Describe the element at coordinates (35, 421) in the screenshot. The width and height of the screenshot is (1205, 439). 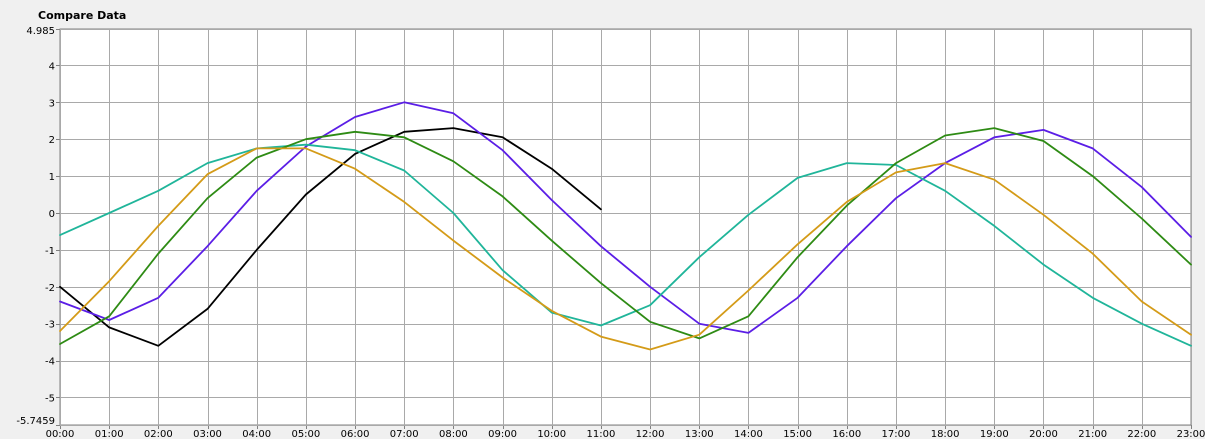
I see `y-tick-label: -5.7459` at that location.